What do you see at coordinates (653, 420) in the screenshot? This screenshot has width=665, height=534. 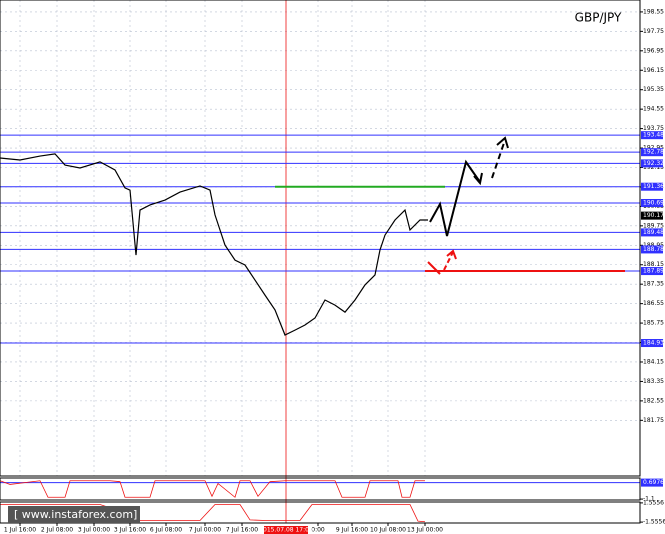 I see `y-tick-label: 181.75` at bounding box center [653, 420].